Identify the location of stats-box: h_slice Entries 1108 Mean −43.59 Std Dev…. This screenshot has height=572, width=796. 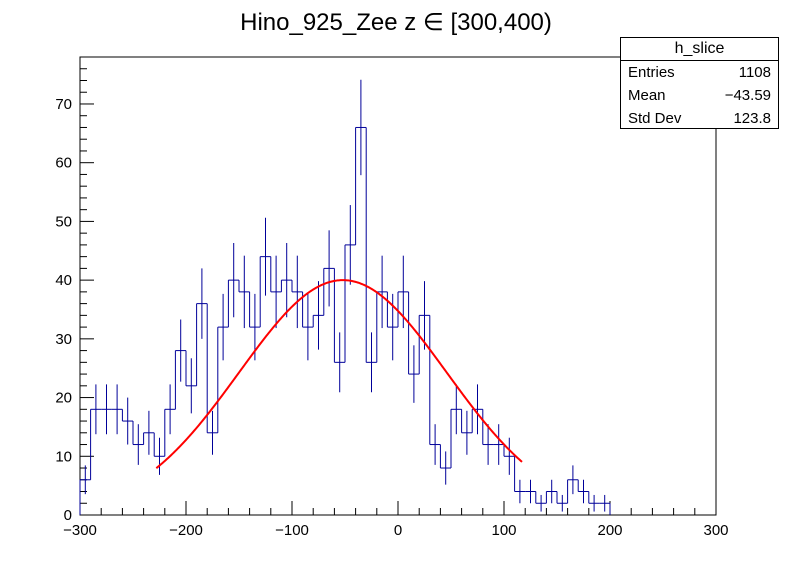
(699, 83).